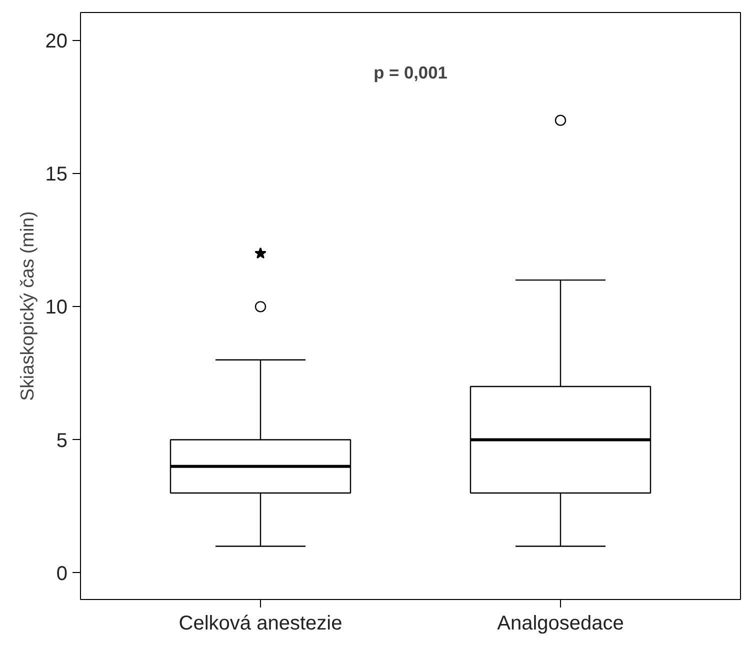  What do you see at coordinates (560, 623) in the screenshot?
I see `x-tick-label: Analgosedace` at bounding box center [560, 623].